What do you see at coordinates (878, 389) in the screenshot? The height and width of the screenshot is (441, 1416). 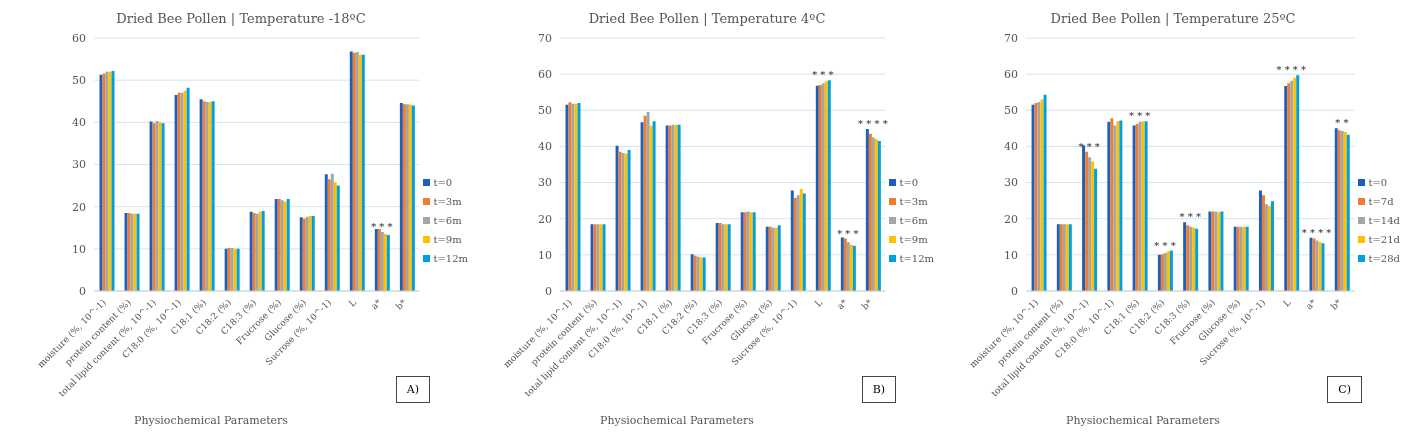 I see `text: B)` at bounding box center [878, 389].